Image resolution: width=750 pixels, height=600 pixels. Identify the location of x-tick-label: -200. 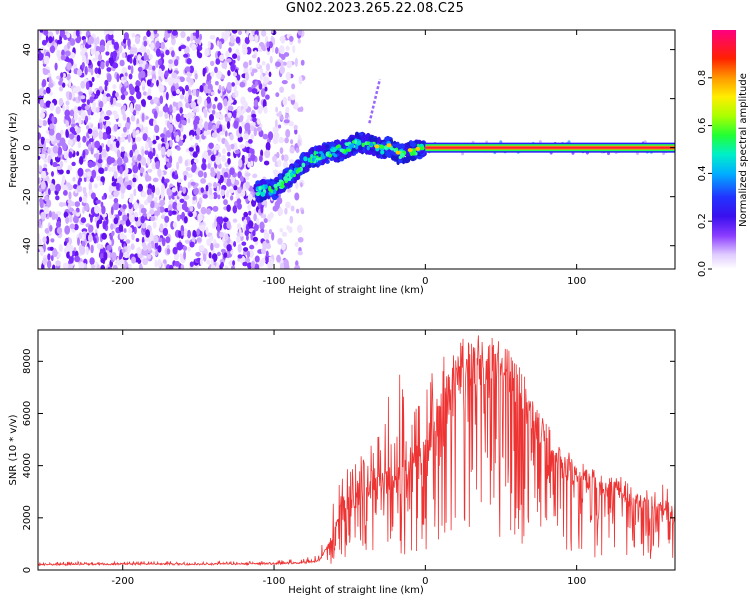
(122, 581).